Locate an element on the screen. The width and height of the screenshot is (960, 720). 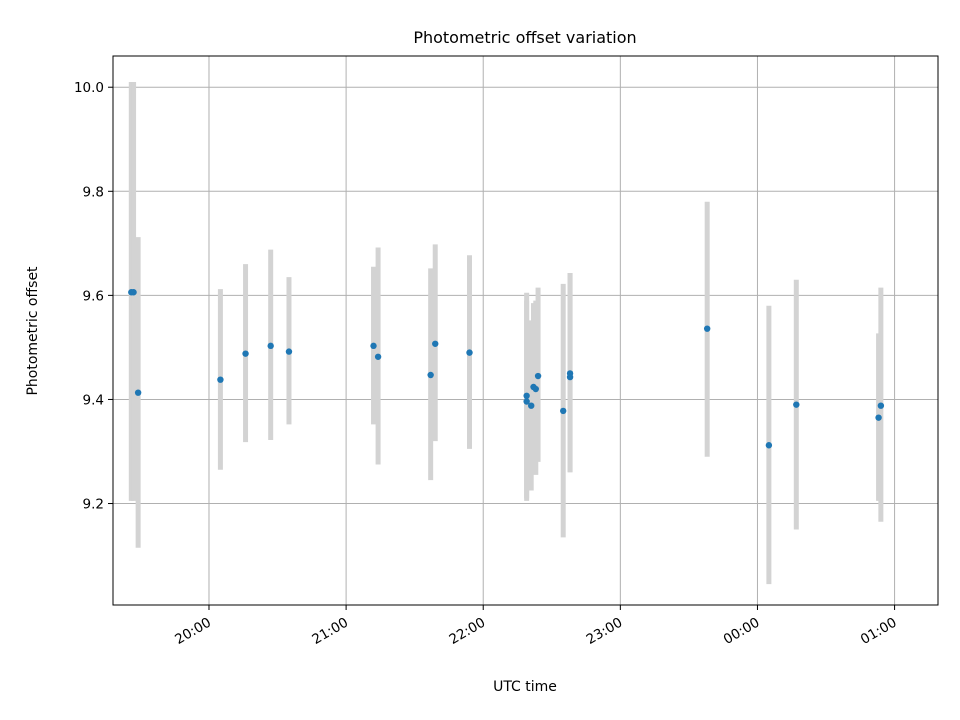
y-tick-label: 9.6 is located at coordinates (93, 296).